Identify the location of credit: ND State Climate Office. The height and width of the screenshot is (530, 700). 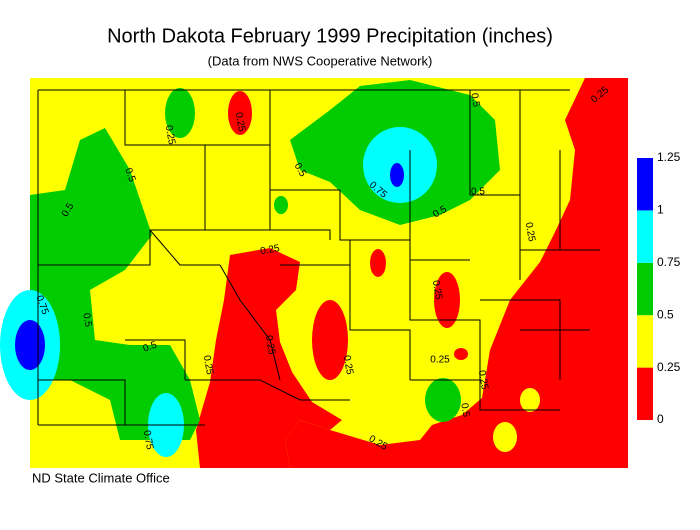
(101, 477).